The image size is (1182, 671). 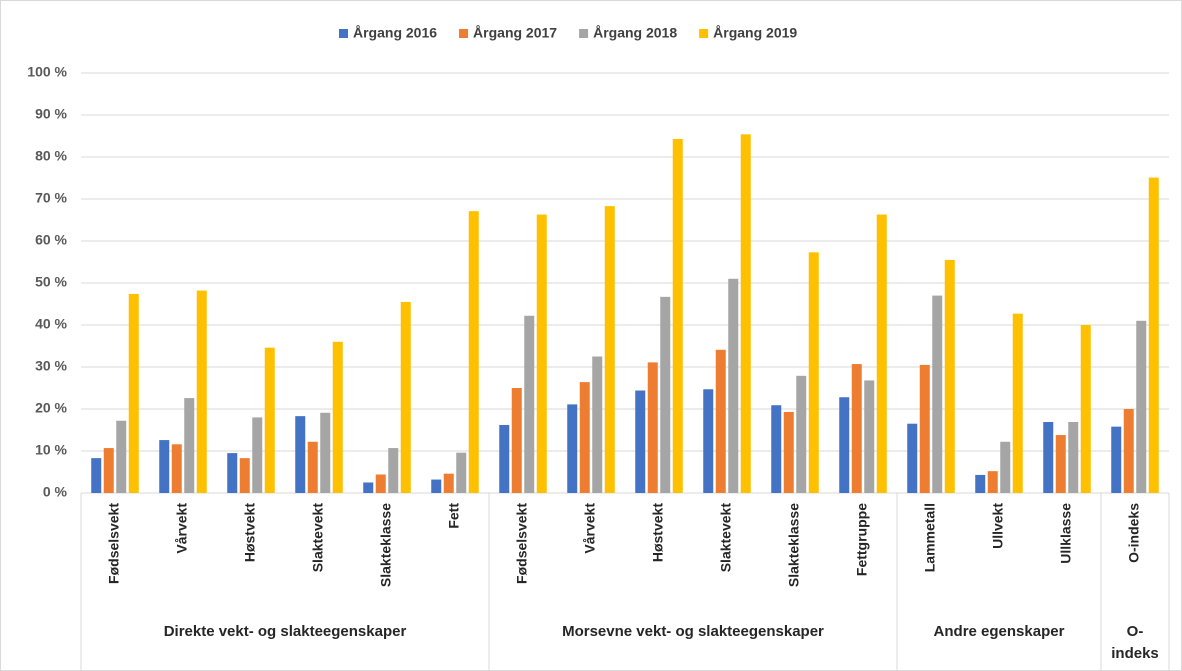 What do you see at coordinates (454, 516) in the screenshot?
I see `x-tick-label: Fett` at bounding box center [454, 516].